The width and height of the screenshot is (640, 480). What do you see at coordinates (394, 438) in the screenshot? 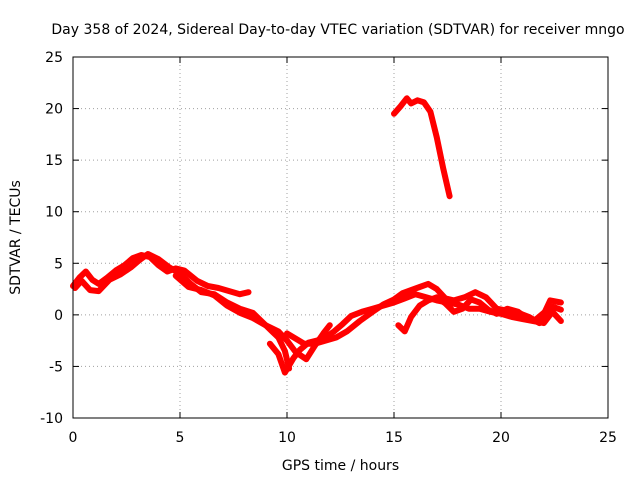
I see `x-tick-label: 15` at bounding box center [394, 438].